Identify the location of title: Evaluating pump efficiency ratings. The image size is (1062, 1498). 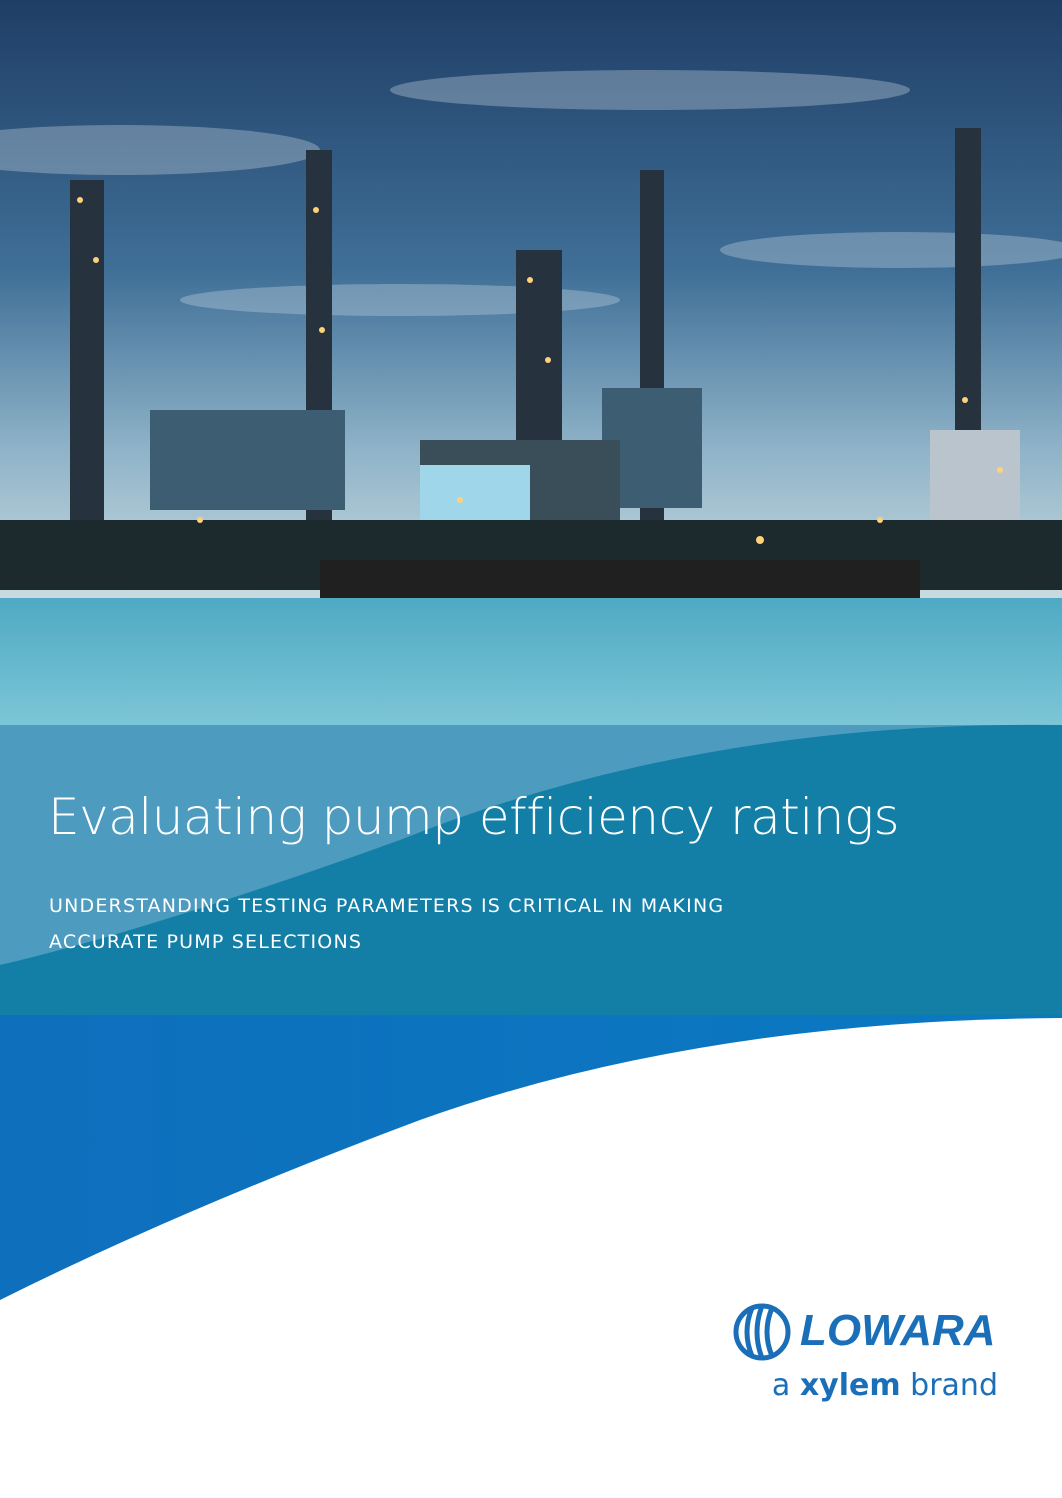
(474, 817).